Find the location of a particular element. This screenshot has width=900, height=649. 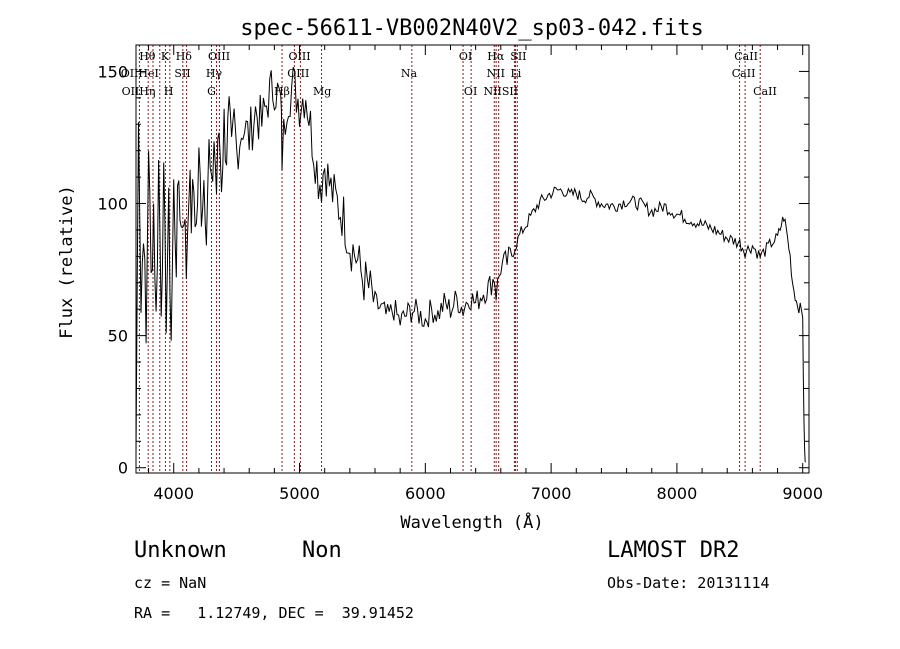

object-class: Unknown is located at coordinates (180, 550).